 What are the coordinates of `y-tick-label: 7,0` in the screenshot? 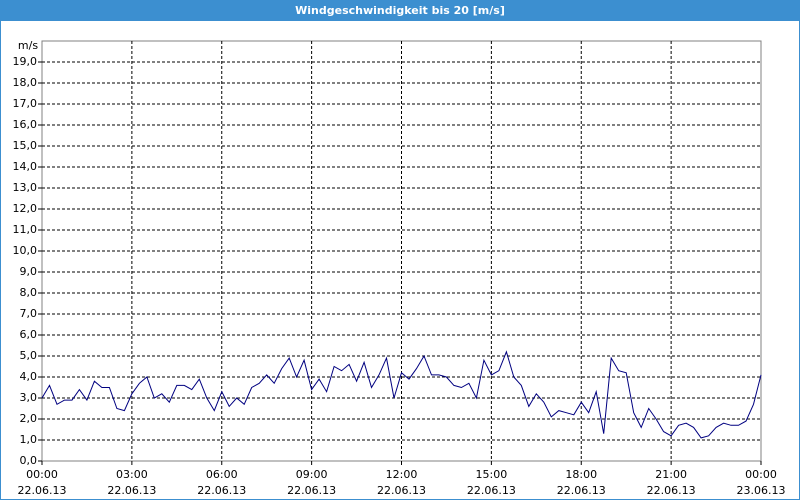 It's located at (29, 313).